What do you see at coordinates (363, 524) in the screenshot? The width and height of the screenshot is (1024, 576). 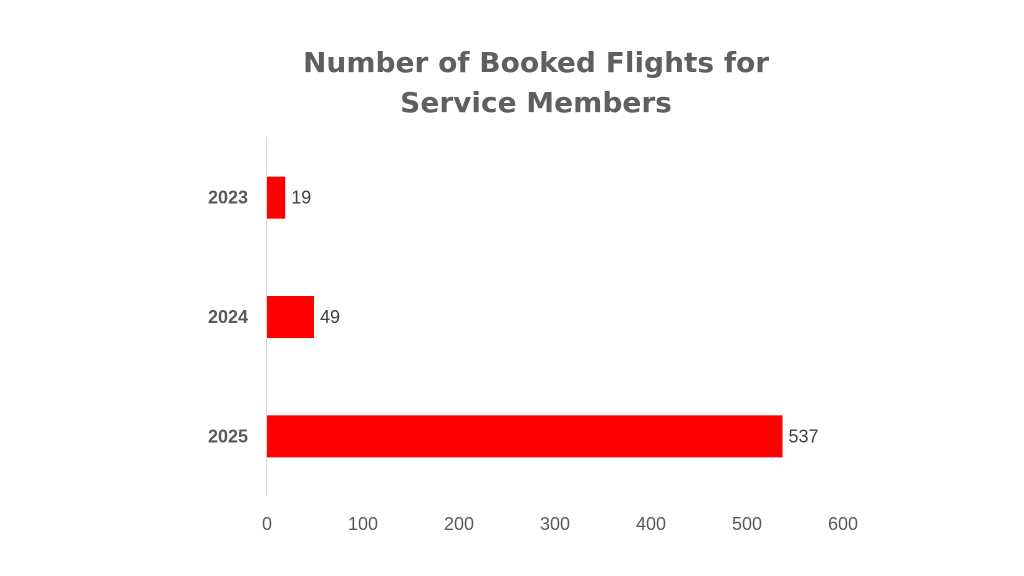 I see `x-tick-label-100: 100` at bounding box center [363, 524].